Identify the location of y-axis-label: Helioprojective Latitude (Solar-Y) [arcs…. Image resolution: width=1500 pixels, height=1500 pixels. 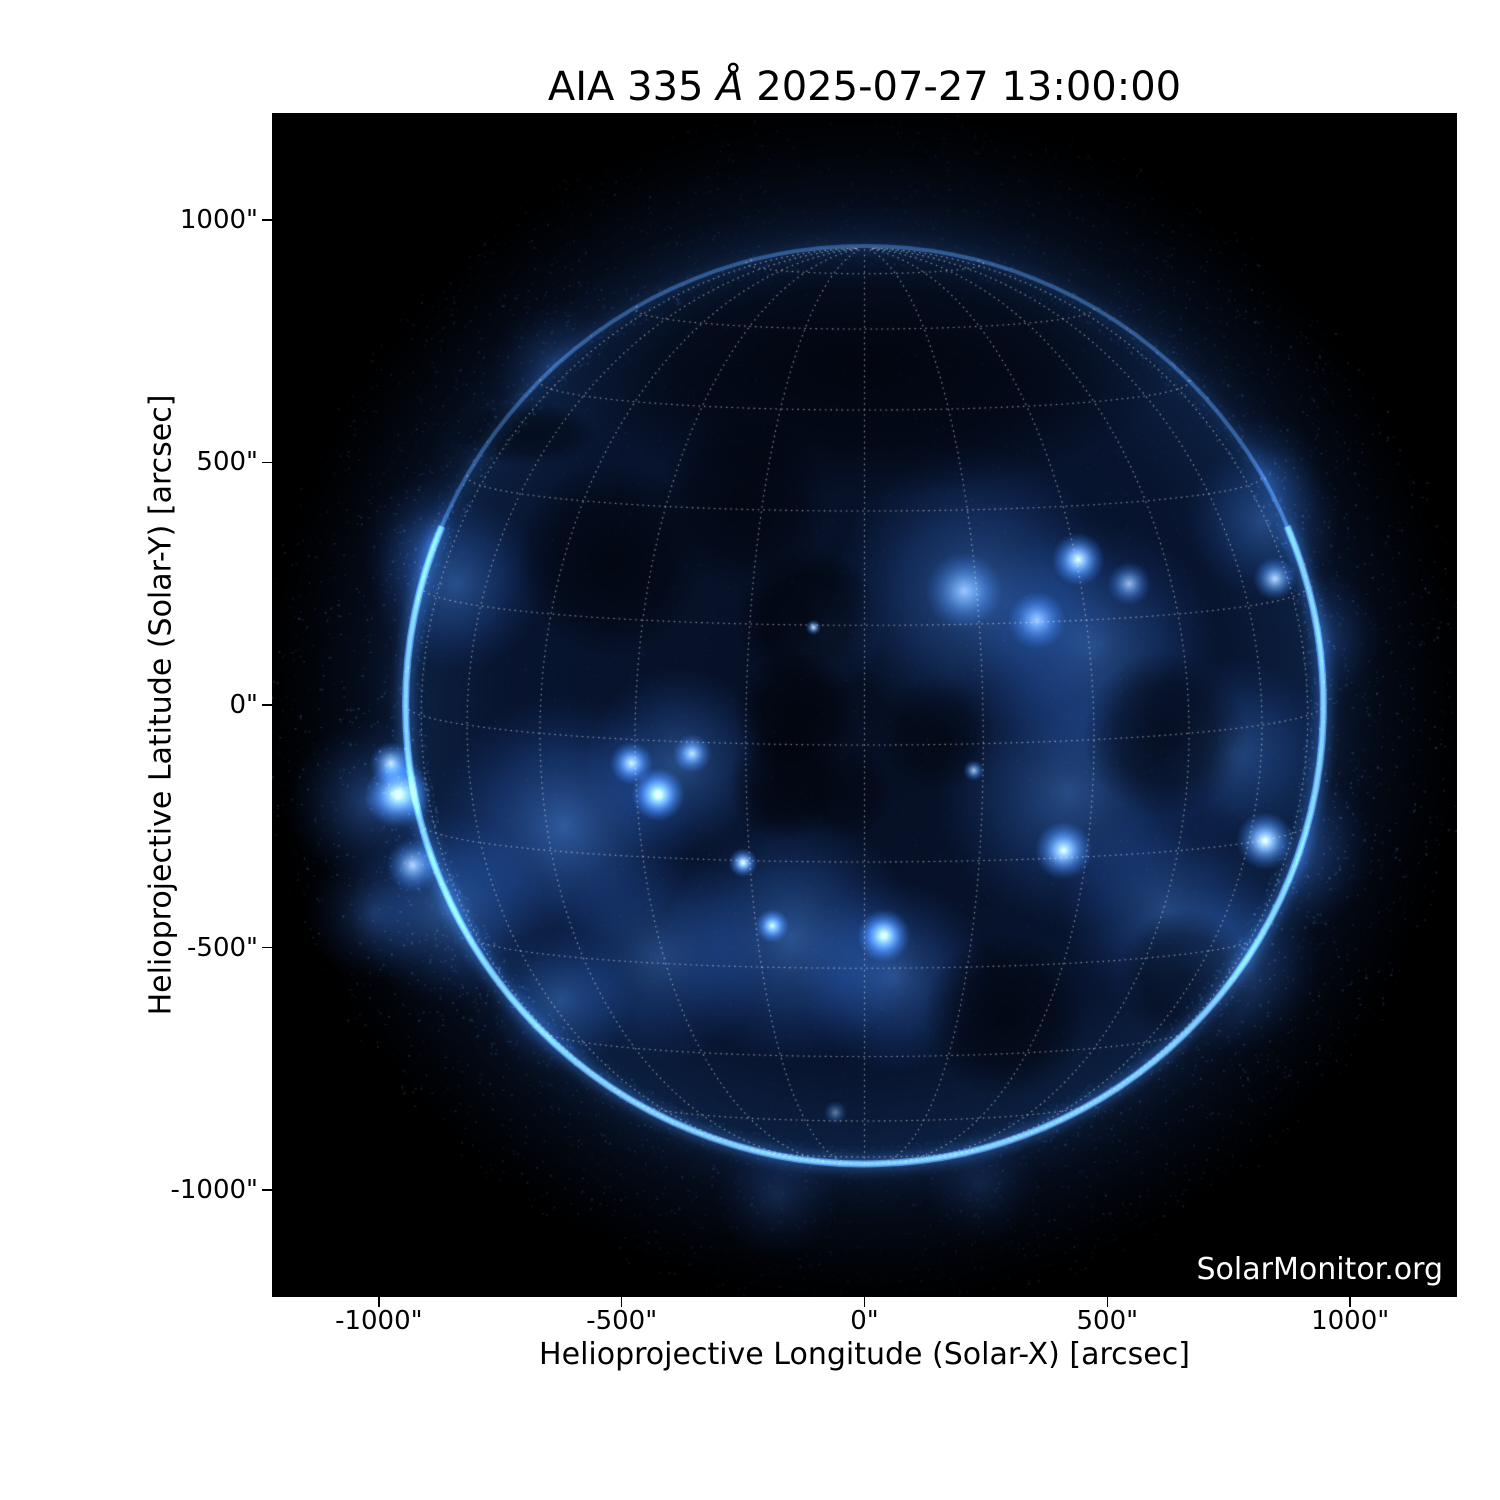
(161, 705).